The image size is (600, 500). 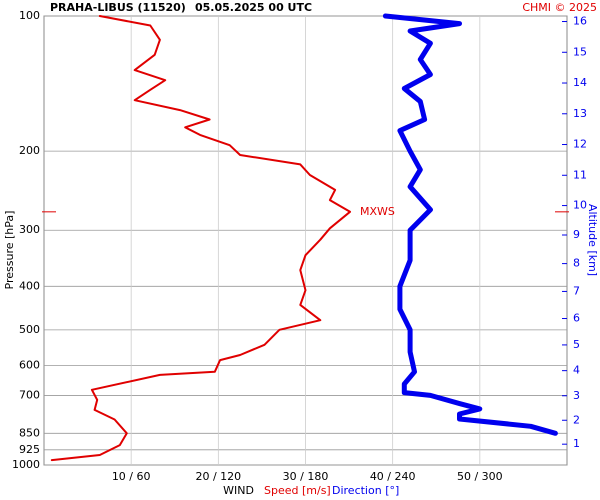 What do you see at coordinates (576, 419) in the screenshot?
I see `y2-tick-label: 2` at bounding box center [576, 419].